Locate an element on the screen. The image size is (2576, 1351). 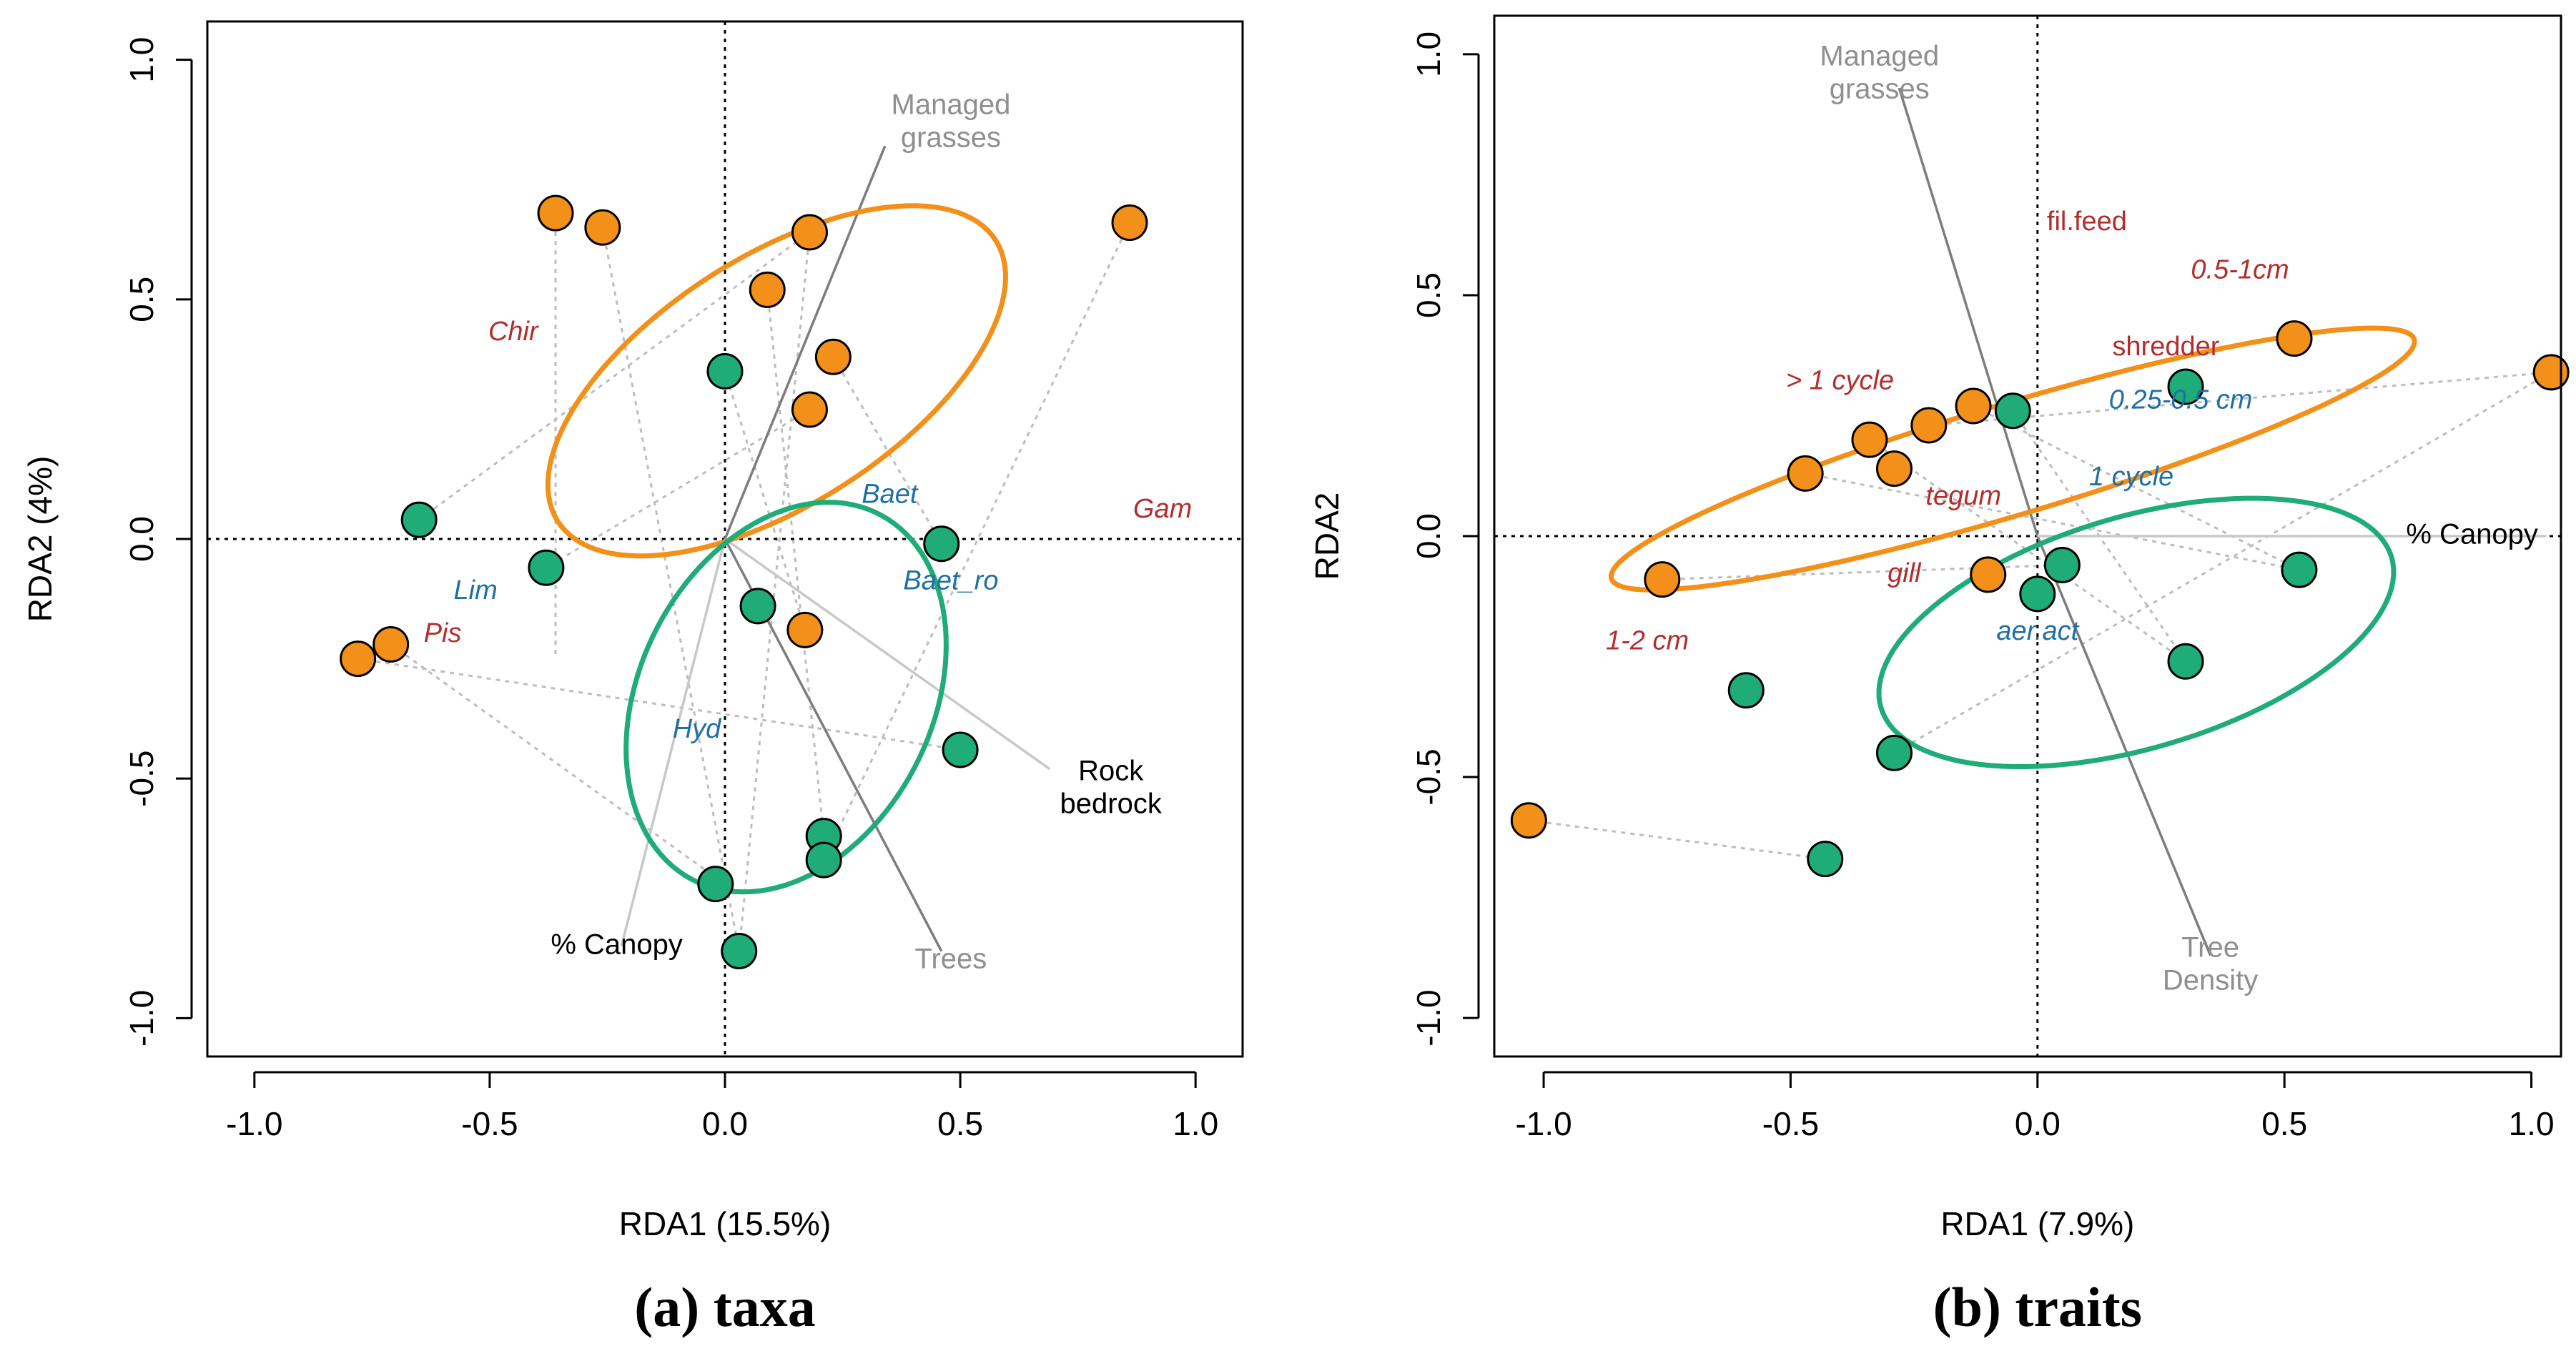
trait-label: shredder is located at coordinates (2165, 347).